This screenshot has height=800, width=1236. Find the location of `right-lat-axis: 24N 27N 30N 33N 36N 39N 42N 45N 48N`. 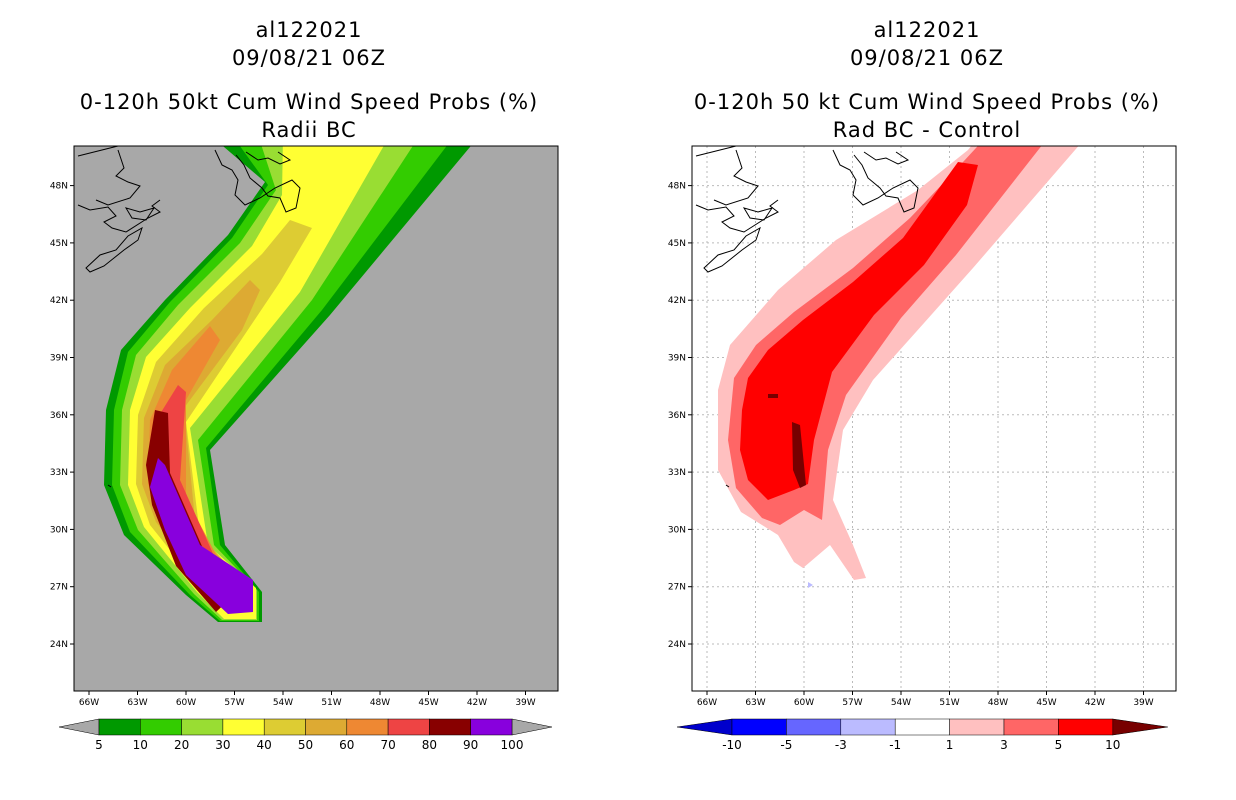

right-lat-axis: 24N 27N 30N 33N 36N 39N 42N 45N 48N is located at coordinates (680, 416).